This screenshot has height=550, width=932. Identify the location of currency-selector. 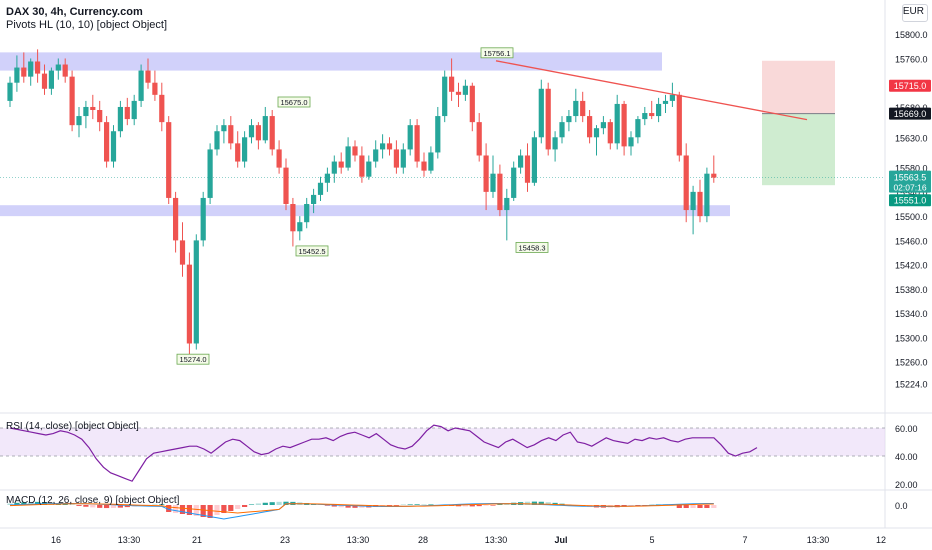
(915, 13).